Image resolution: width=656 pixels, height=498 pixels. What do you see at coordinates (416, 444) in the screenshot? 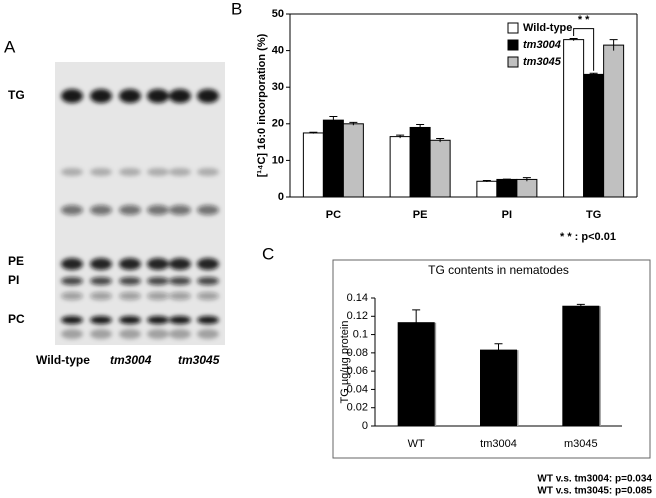
I see `x-tick-label: WT` at bounding box center [416, 444].